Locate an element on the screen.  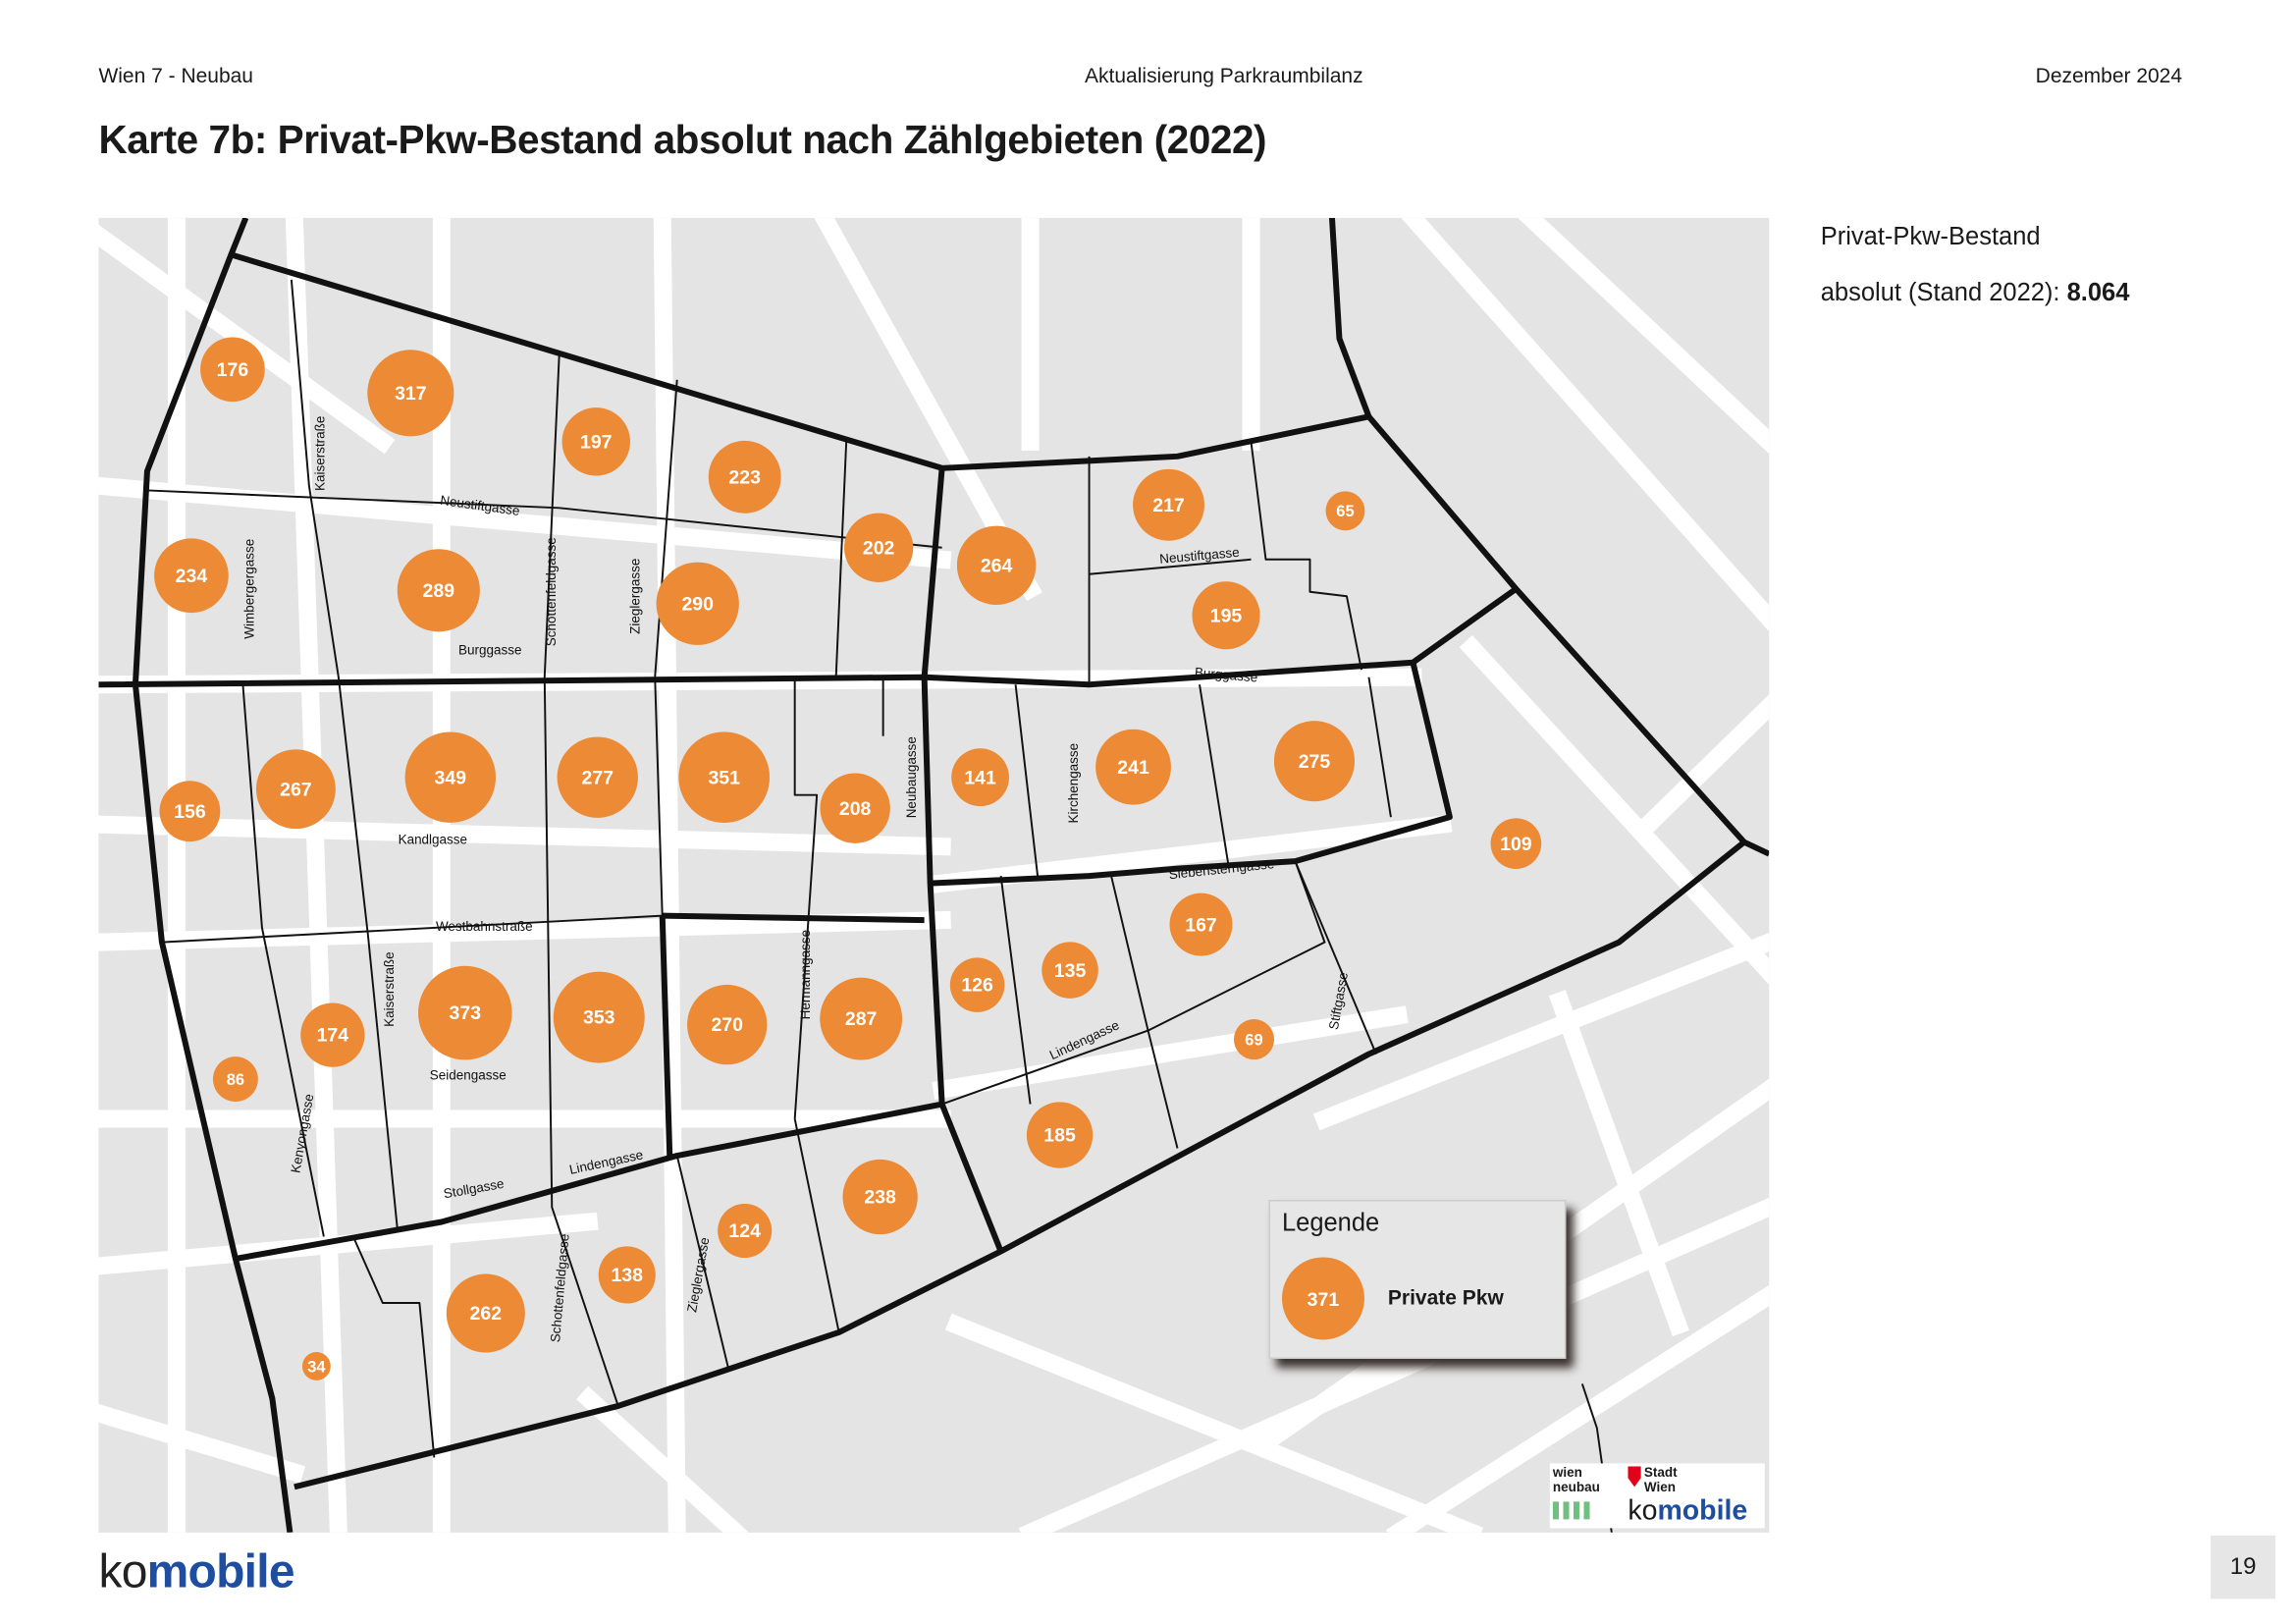
bubble-value: 287 is located at coordinates (862, 1019).